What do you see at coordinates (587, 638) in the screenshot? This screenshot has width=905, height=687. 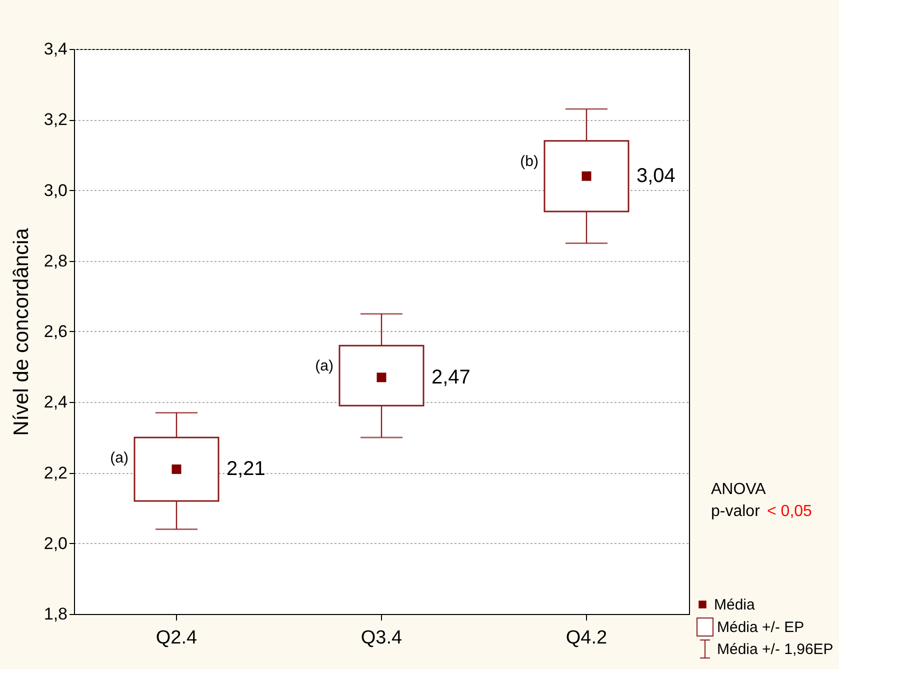 I see `x-tick-label: Q4.2` at bounding box center [587, 638].